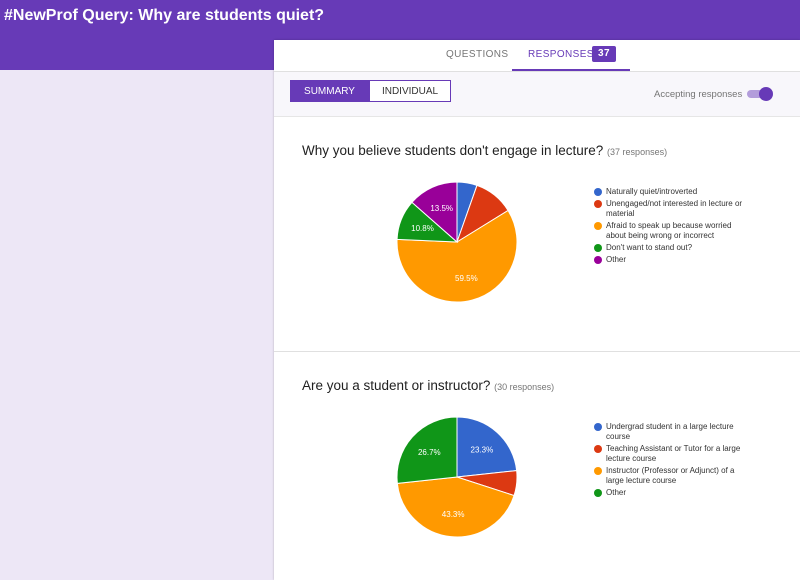 Image resolution: width=800 pixels, height=580 pixels. What do you see at coordinates (410, 91) in the screenshot?
I see `individual-button: INDIVIDUAL` at bounding box center [410, 91].